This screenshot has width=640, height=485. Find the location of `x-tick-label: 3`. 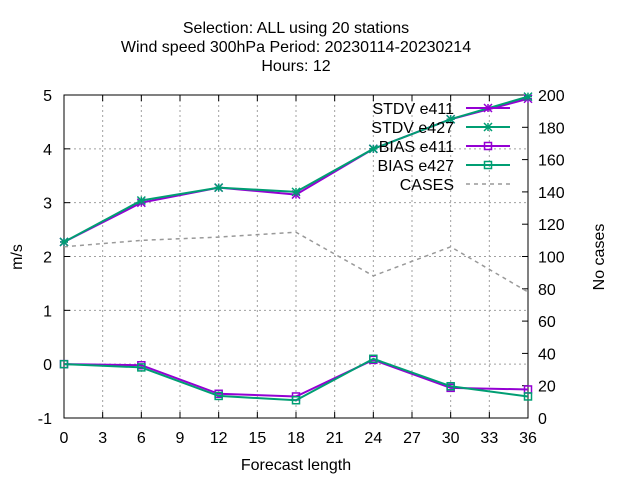

x-tick-label: 3 is located at coordinates (102, 438).